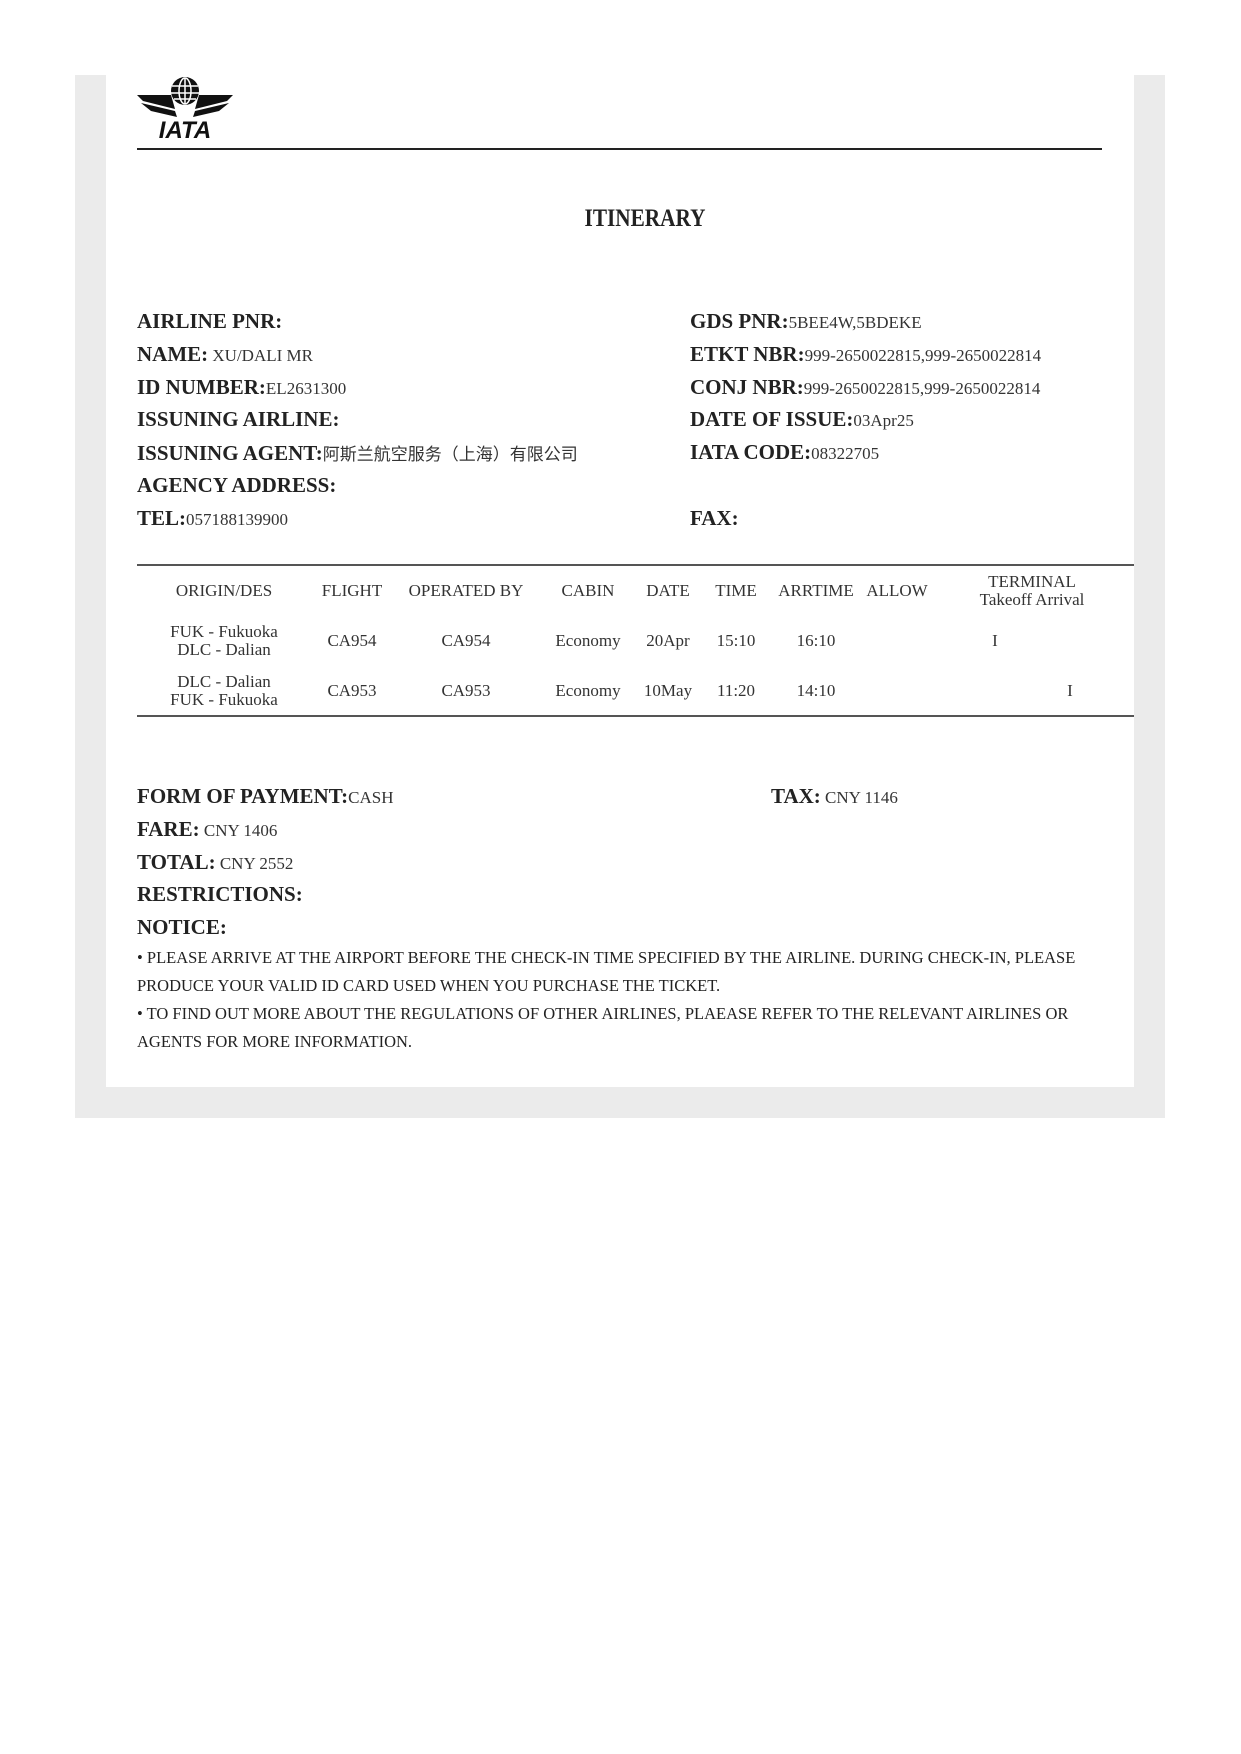  Describe the element at coordinates (450, 454) in the screenshot. I see `field-value: 阿斯兰航空服务（上海）有限公司` at that location.